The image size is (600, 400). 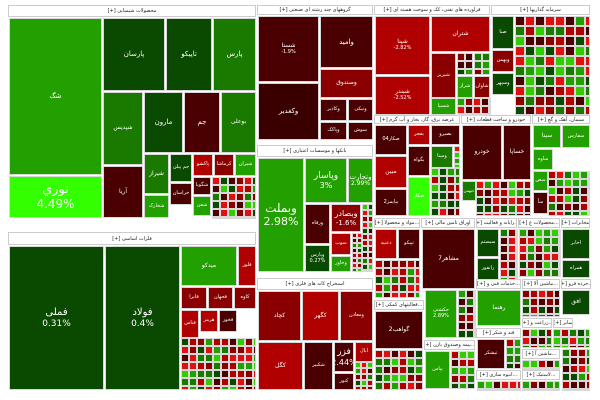 I want to click on stock-tile-ebal: ابال, so click(x=364, y=352).